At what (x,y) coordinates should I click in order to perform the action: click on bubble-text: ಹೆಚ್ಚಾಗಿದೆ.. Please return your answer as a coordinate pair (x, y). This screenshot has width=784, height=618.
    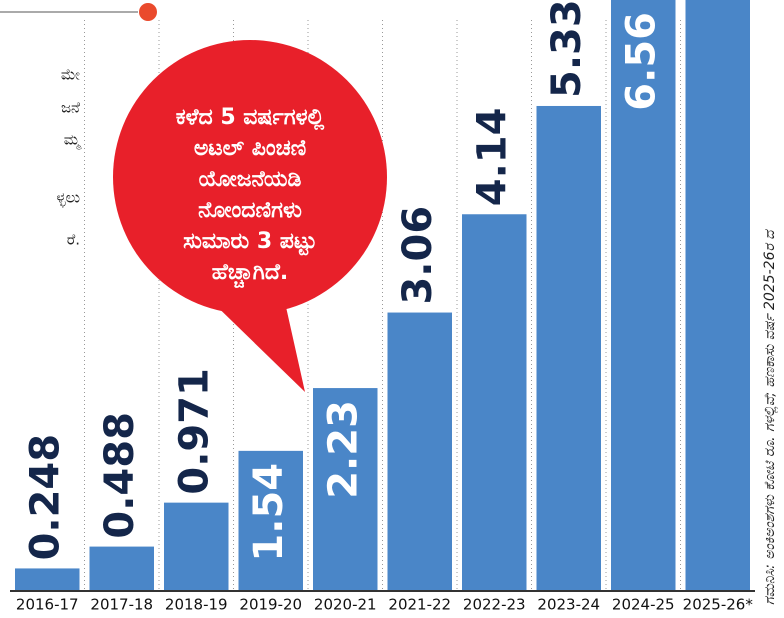
    Looking at the image, I should click on (250, 274).